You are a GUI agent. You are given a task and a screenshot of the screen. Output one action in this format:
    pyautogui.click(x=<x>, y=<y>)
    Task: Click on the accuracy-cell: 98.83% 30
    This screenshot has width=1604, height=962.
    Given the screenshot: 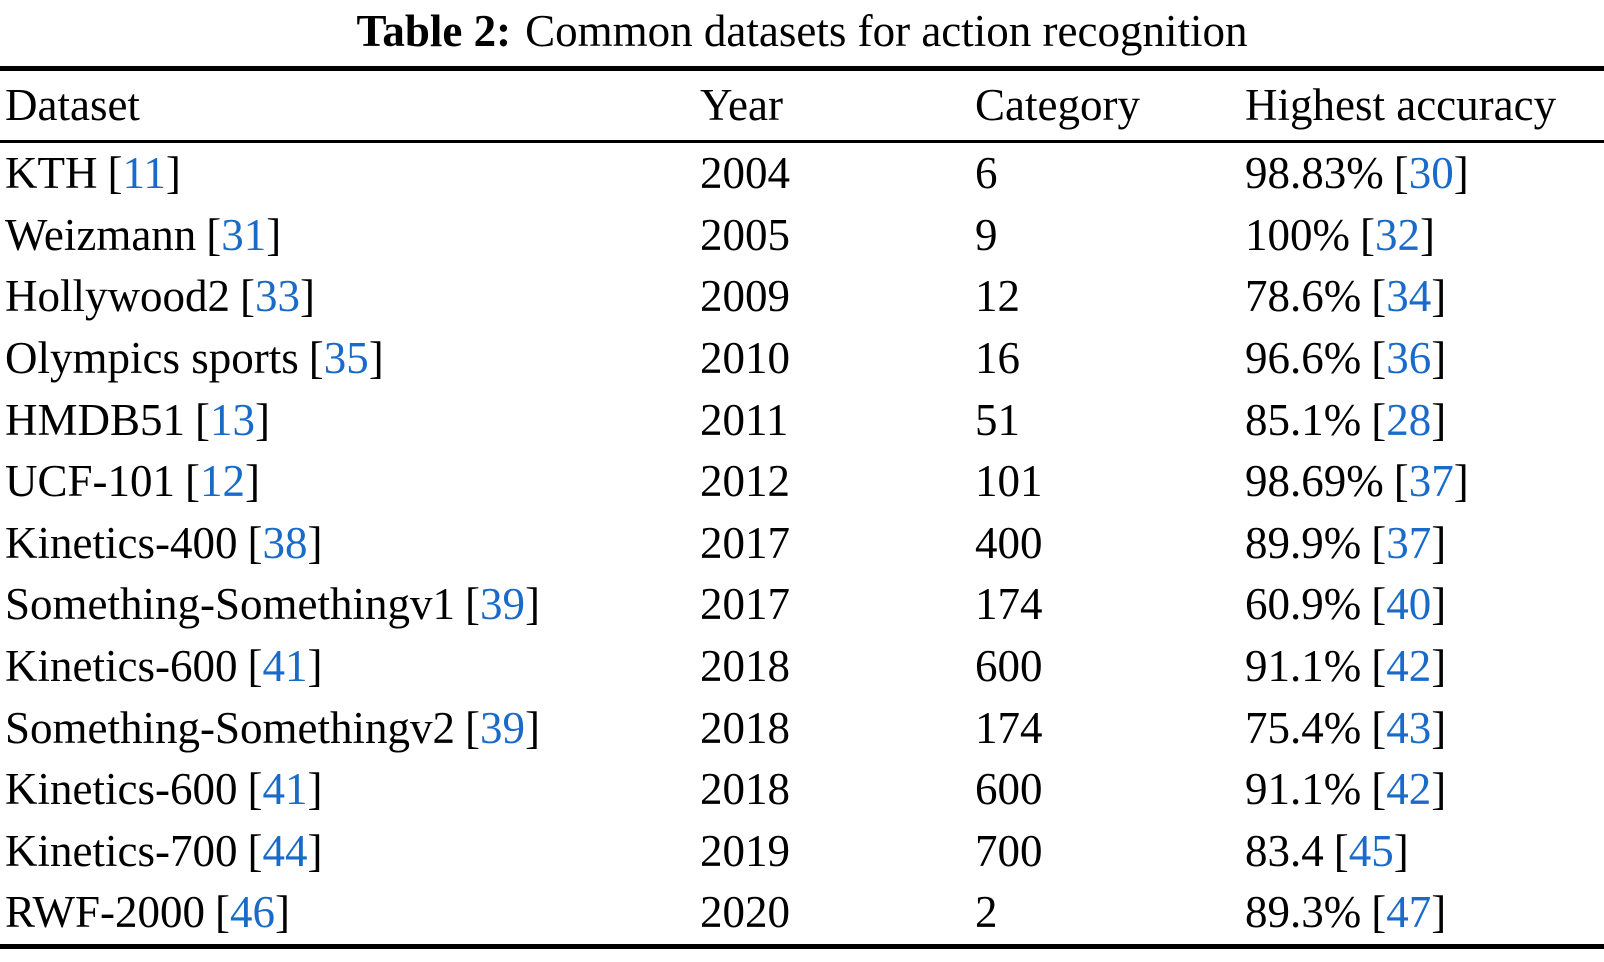 What is the action you would take?
    pyautogui.click(x=1424, y=173)
    